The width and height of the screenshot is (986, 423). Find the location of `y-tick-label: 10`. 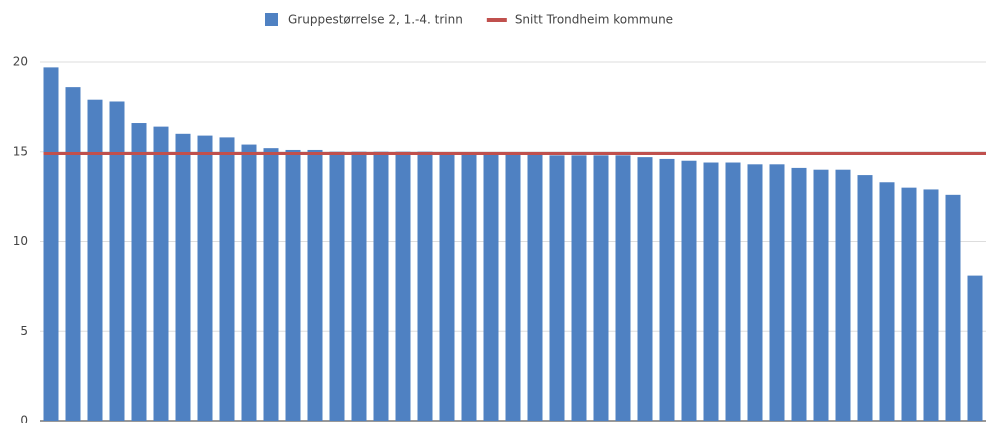

y-tick-label: 10 is located at coordinates (20, 241).